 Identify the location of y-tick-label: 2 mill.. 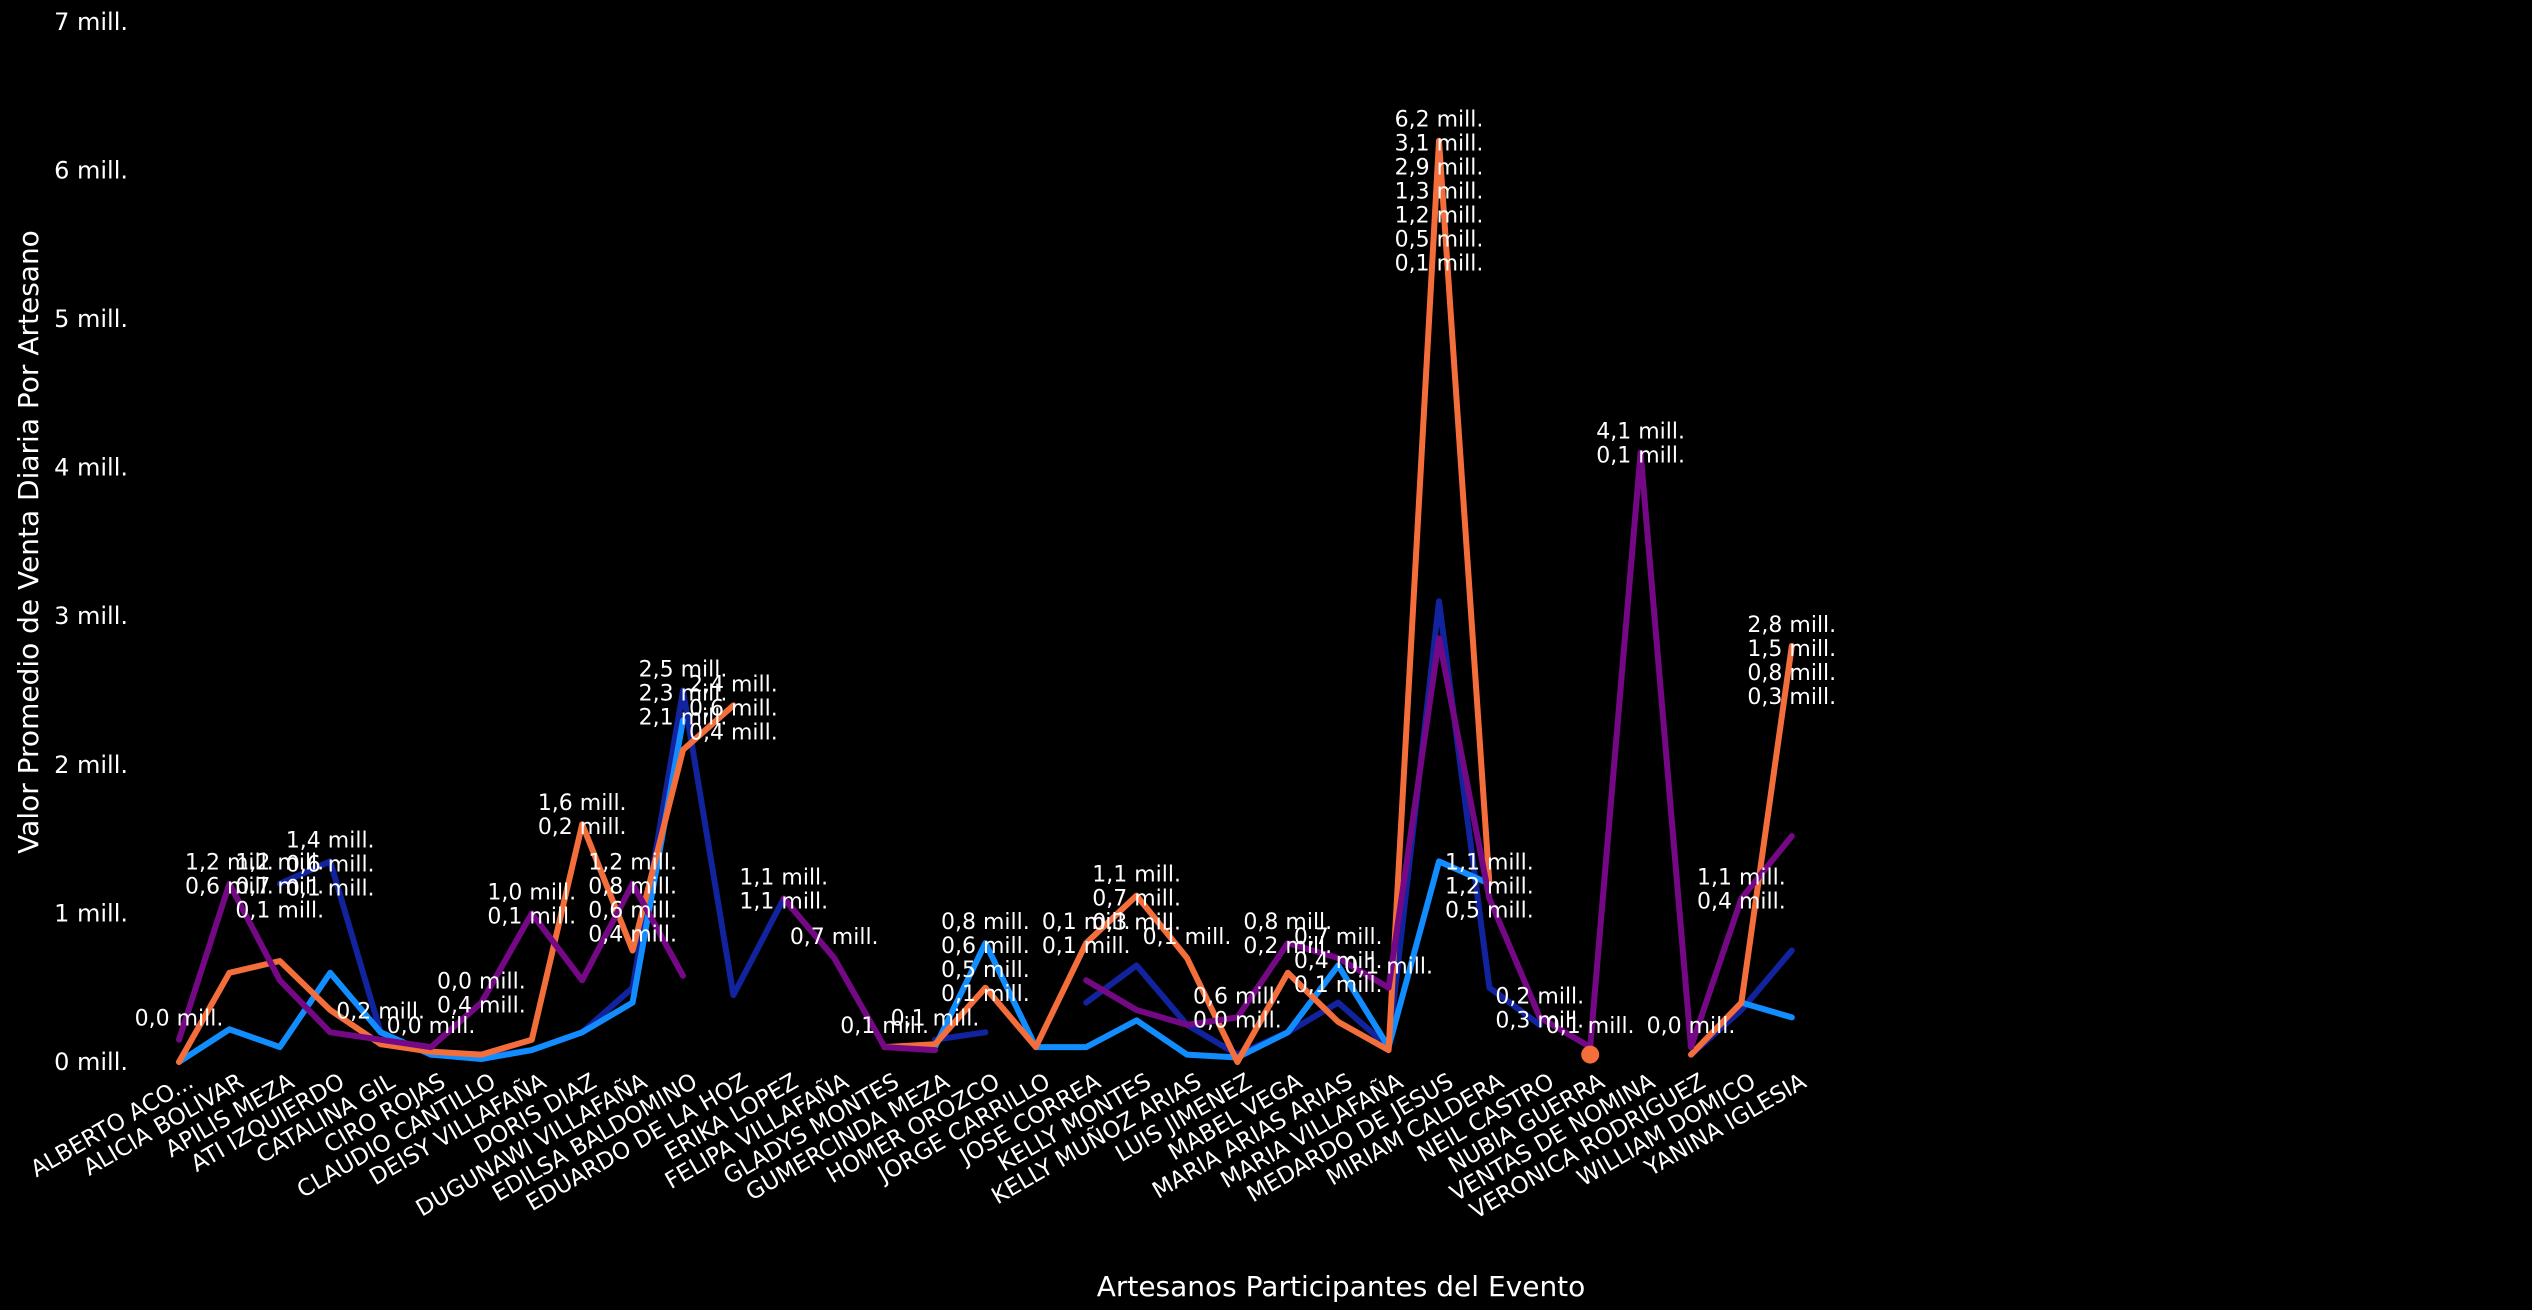
(91, 765).